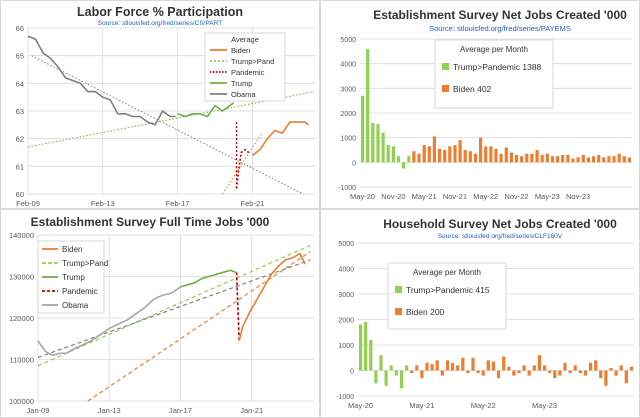 The image size is (640, 418). Describe the element at coordinates (109, 410) in the screenshot. I see `x-tick-label: Jan-13` at that location.